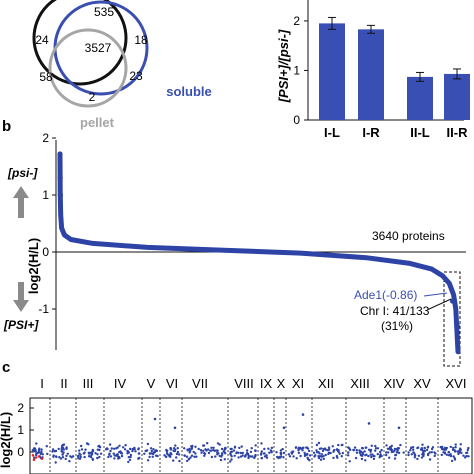  I want to click on chromosome-label: XVI, so click(456, 383).